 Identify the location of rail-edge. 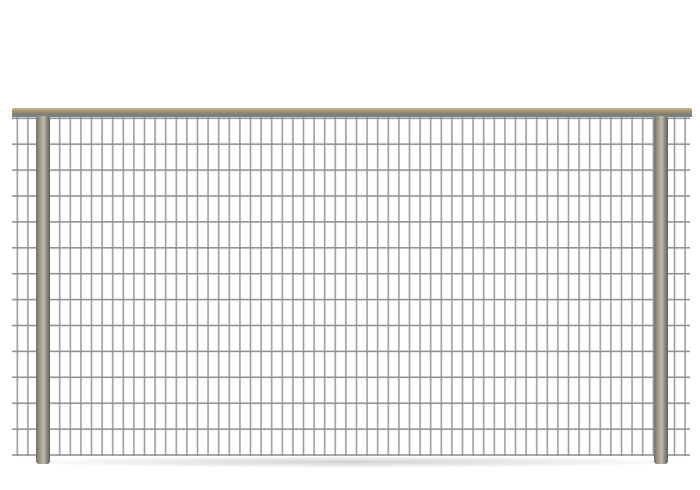
(352, 116).